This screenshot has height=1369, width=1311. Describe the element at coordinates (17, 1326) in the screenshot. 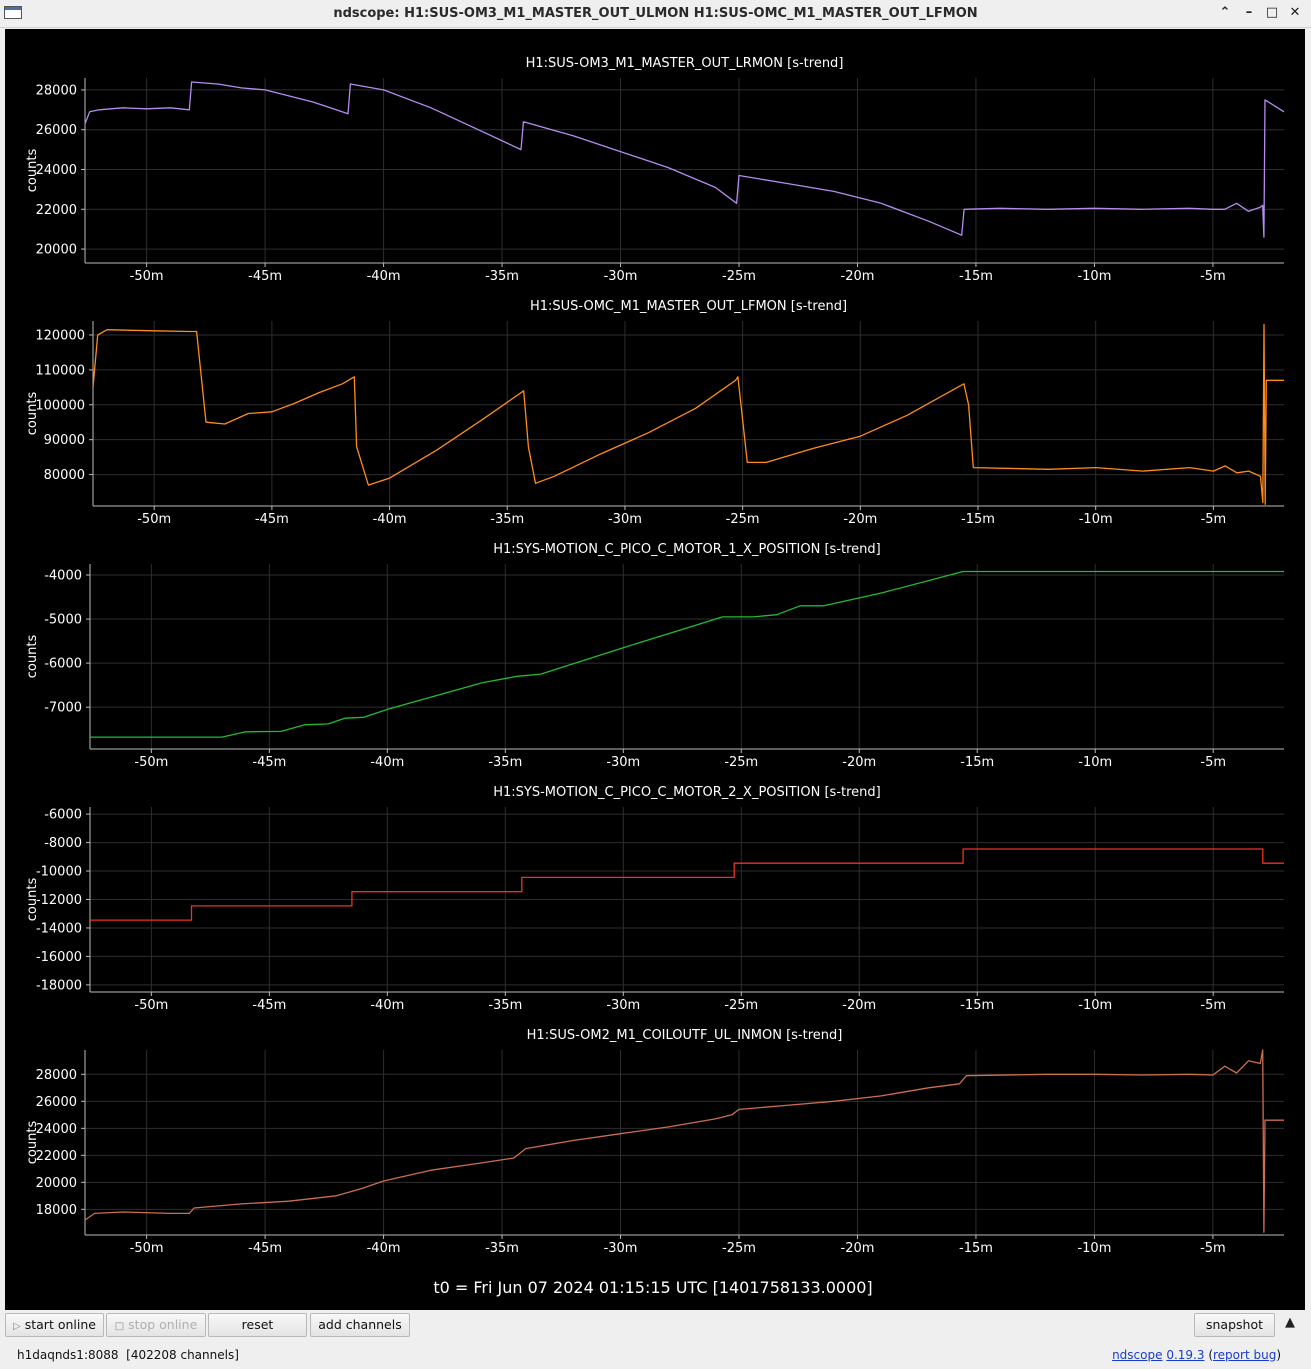

I see `play-icon: ▷` at that location.